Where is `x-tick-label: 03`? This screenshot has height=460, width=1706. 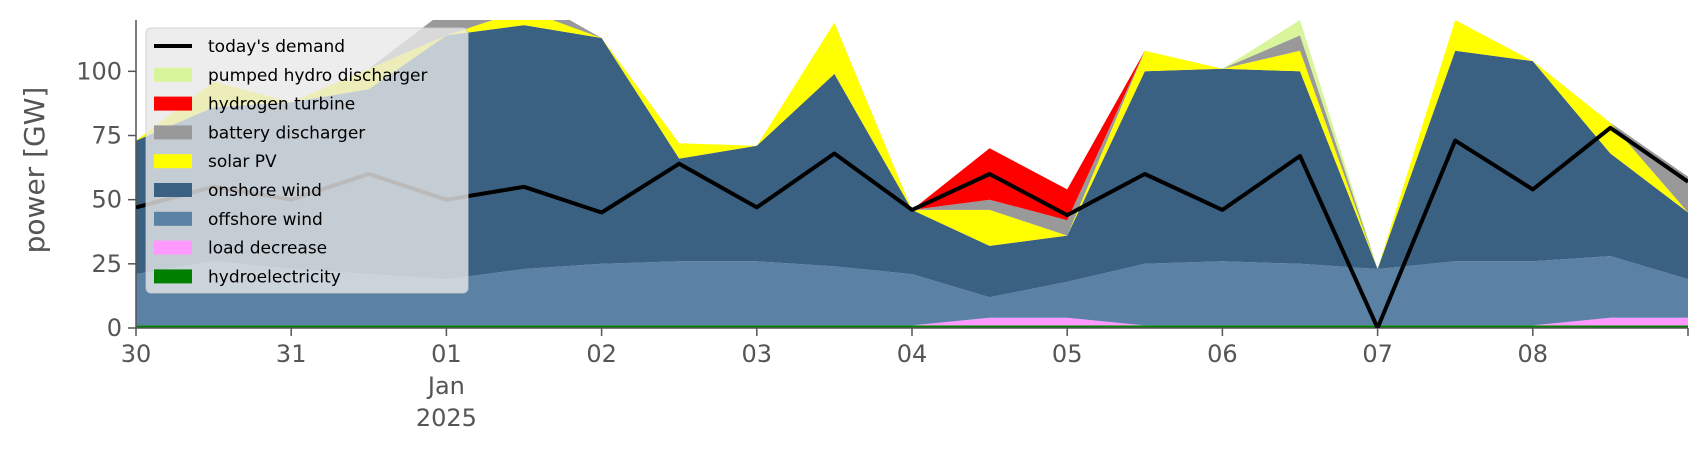 x-tick-label: 03 is located at coordinates (757, 354).